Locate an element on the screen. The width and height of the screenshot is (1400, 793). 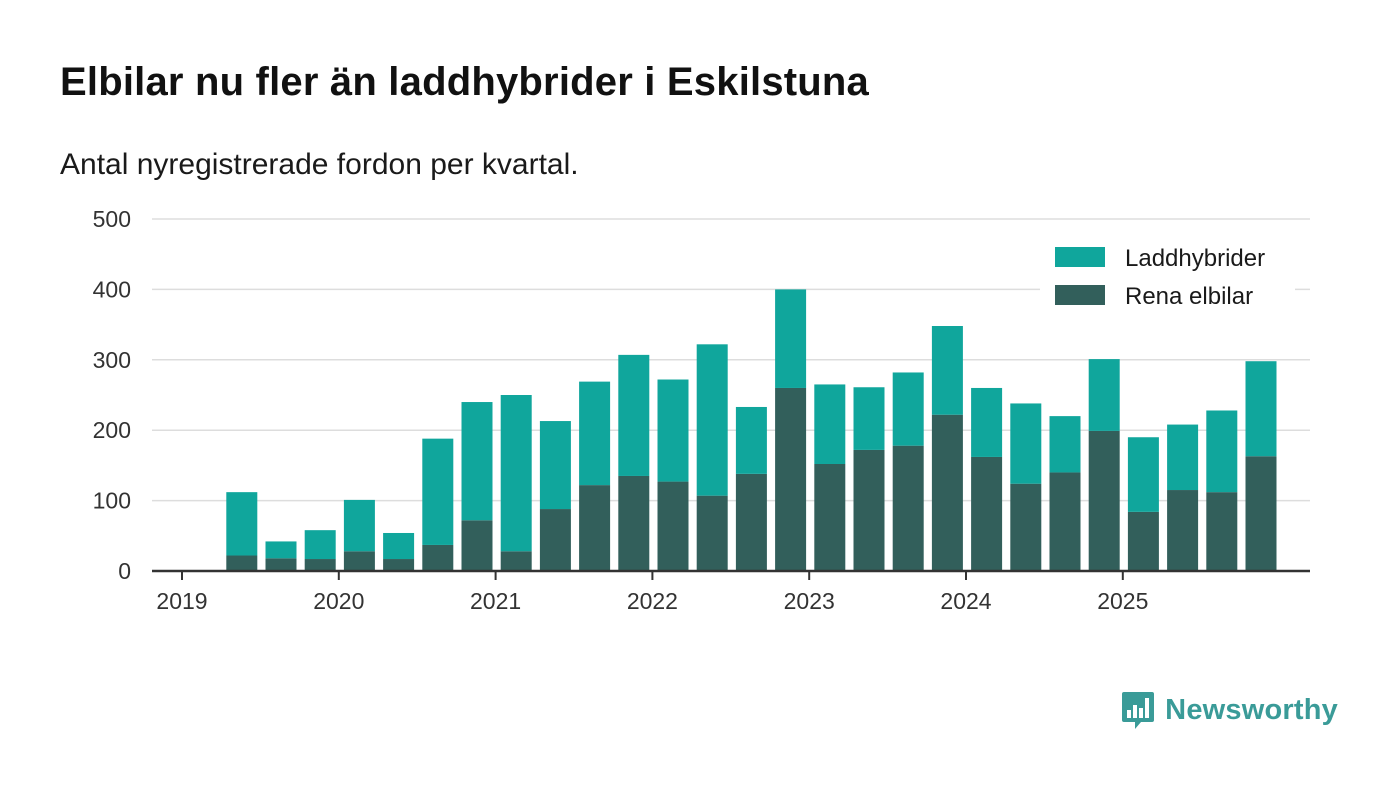
y-tick-label: 100 is located at coordinates (112, 501).